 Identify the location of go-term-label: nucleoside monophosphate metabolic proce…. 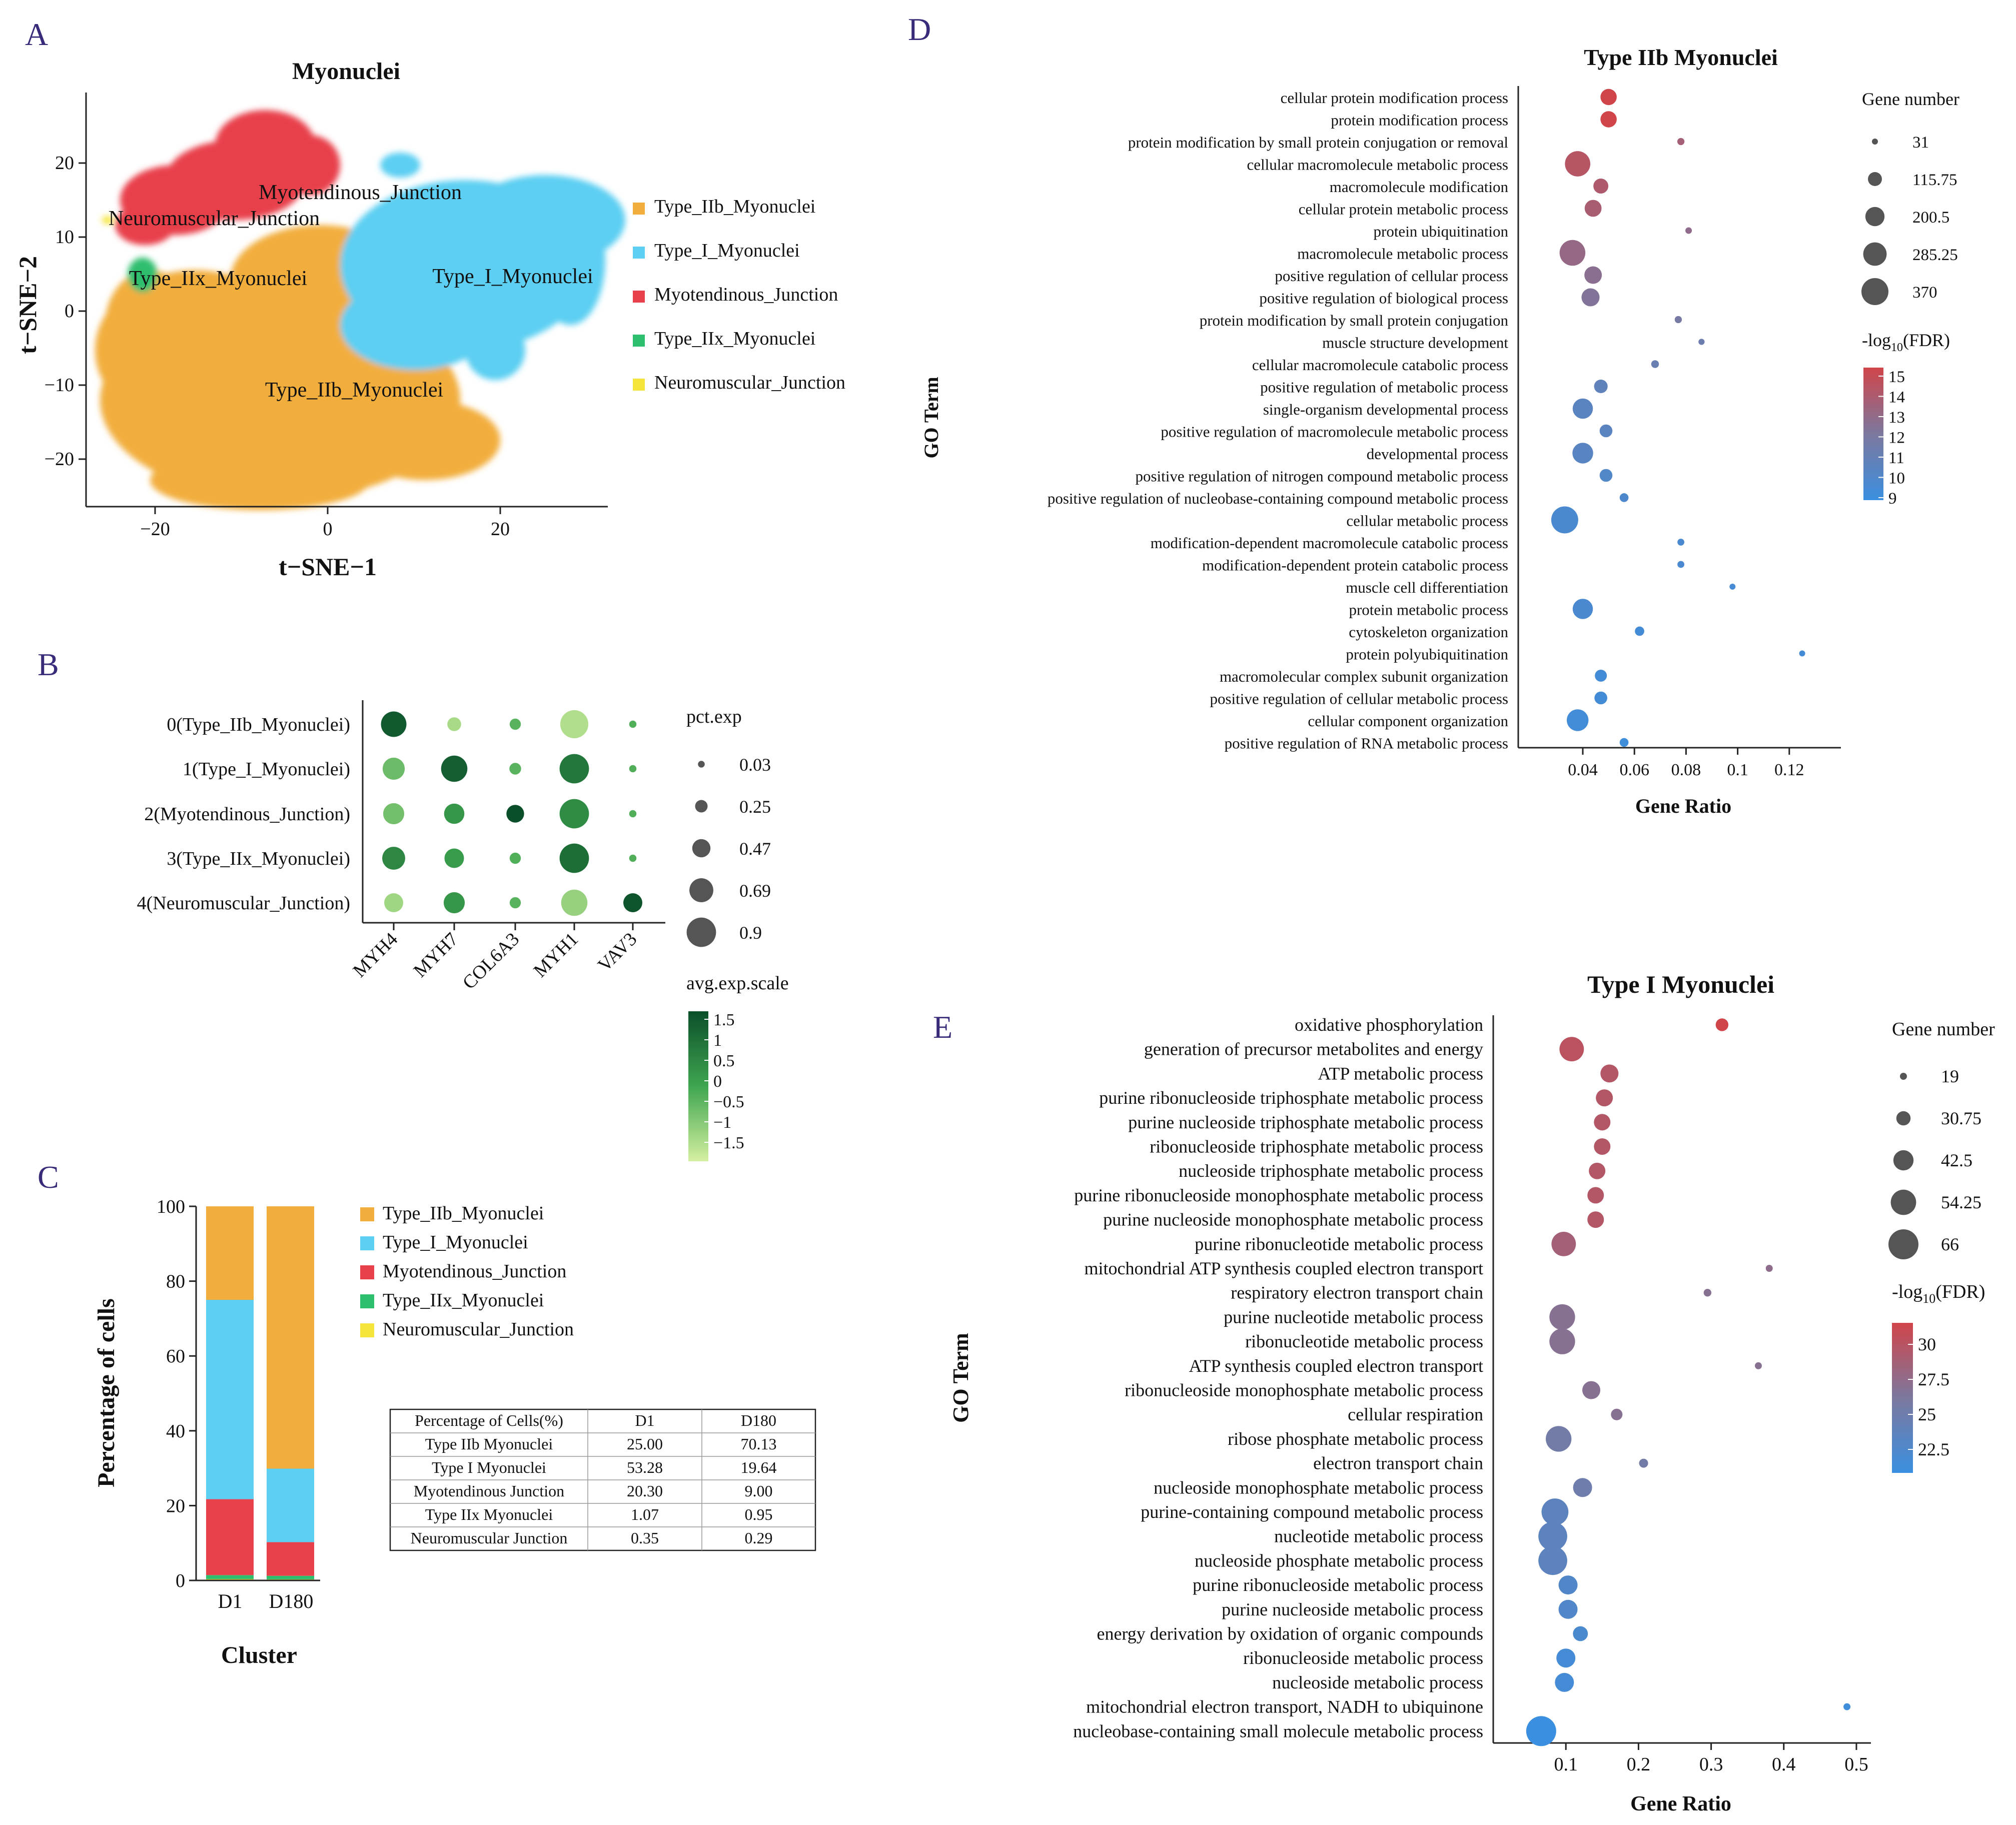
(1318, 1487).